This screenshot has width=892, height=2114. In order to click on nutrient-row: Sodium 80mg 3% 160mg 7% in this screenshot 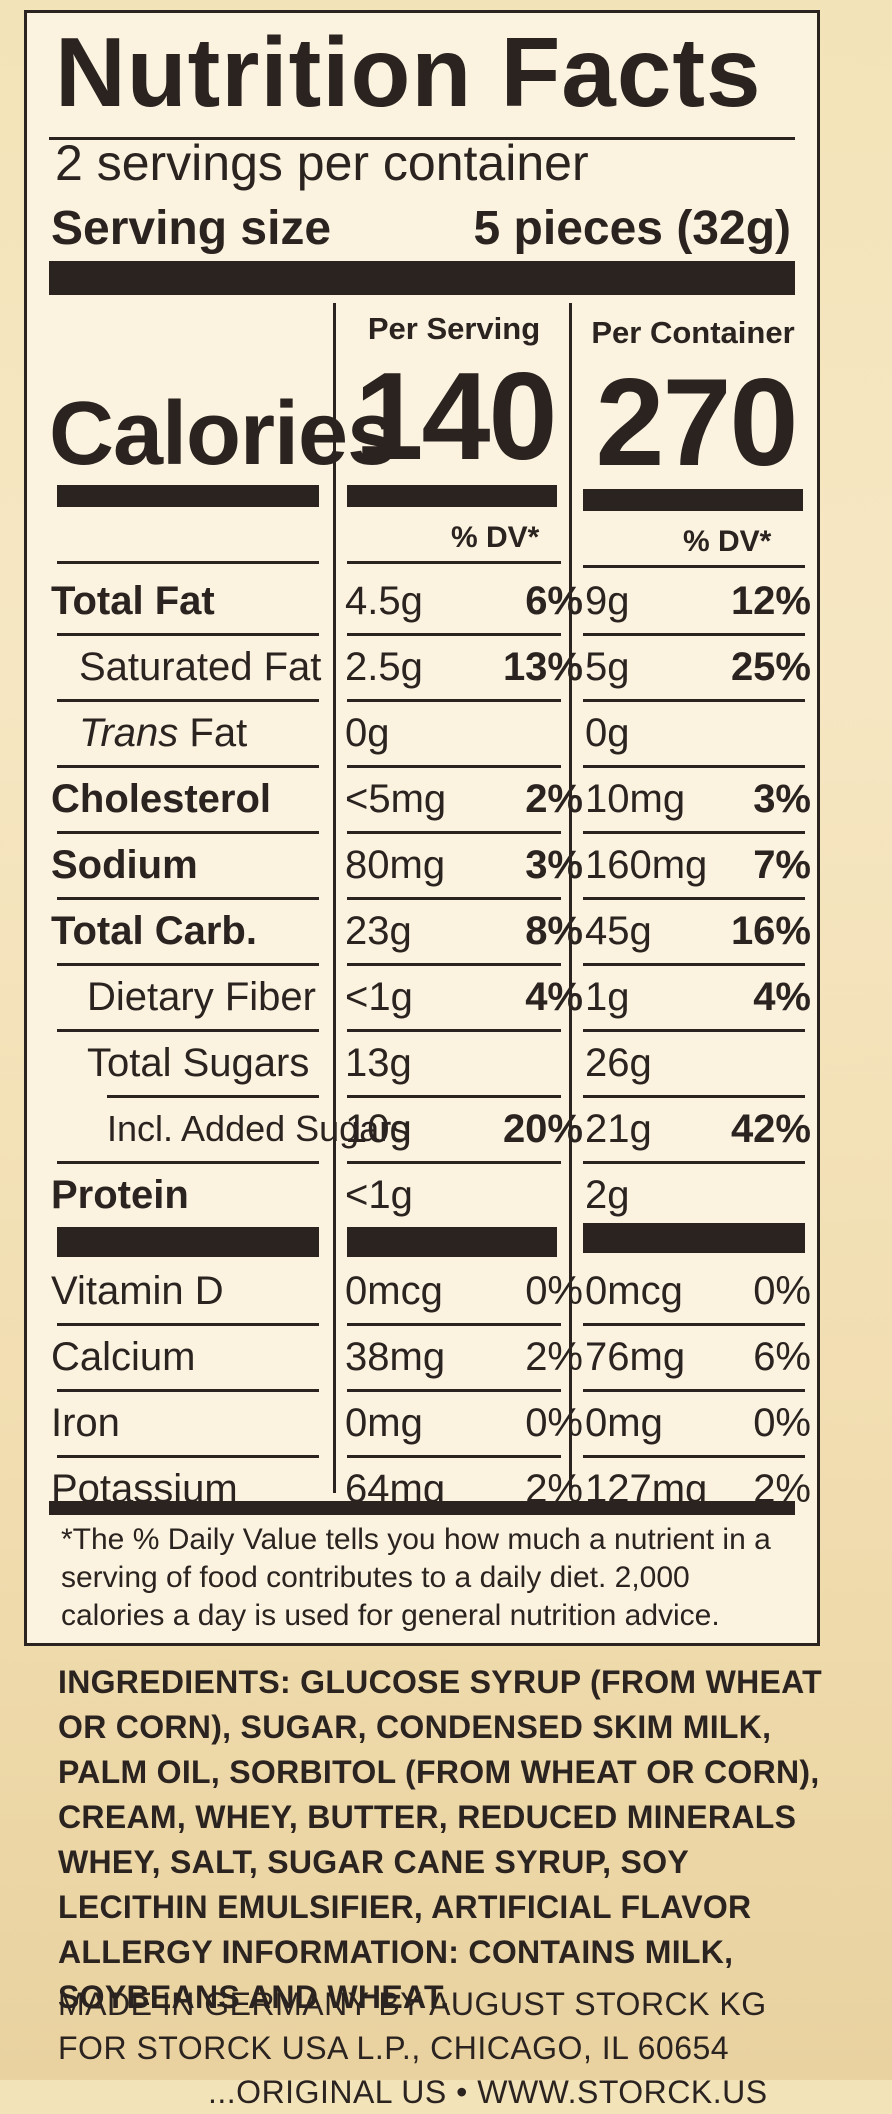, I will do `click(422, 865)`.